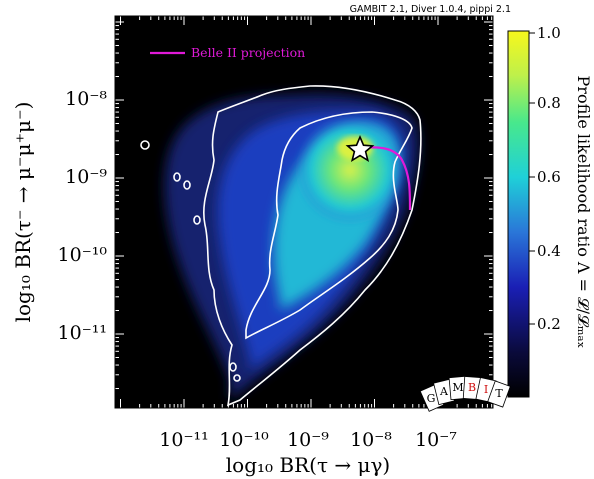 The image size is (594, 479). What do you see at coordinates (472, 387) in the screenshot?
I see `logo-letter: B` at bounding box center [472, 387].